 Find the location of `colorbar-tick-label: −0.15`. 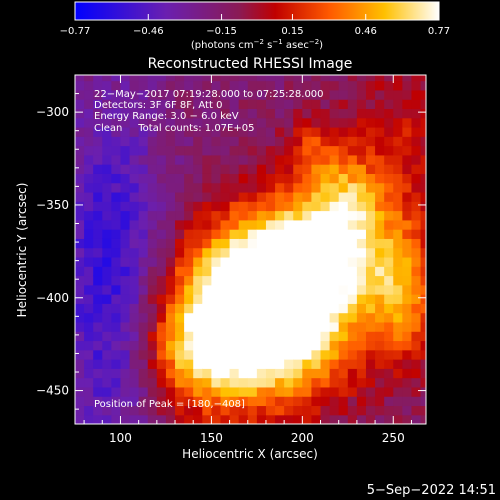

colorbar-tick-label: −0.15 is located at coordinates (221, 31).